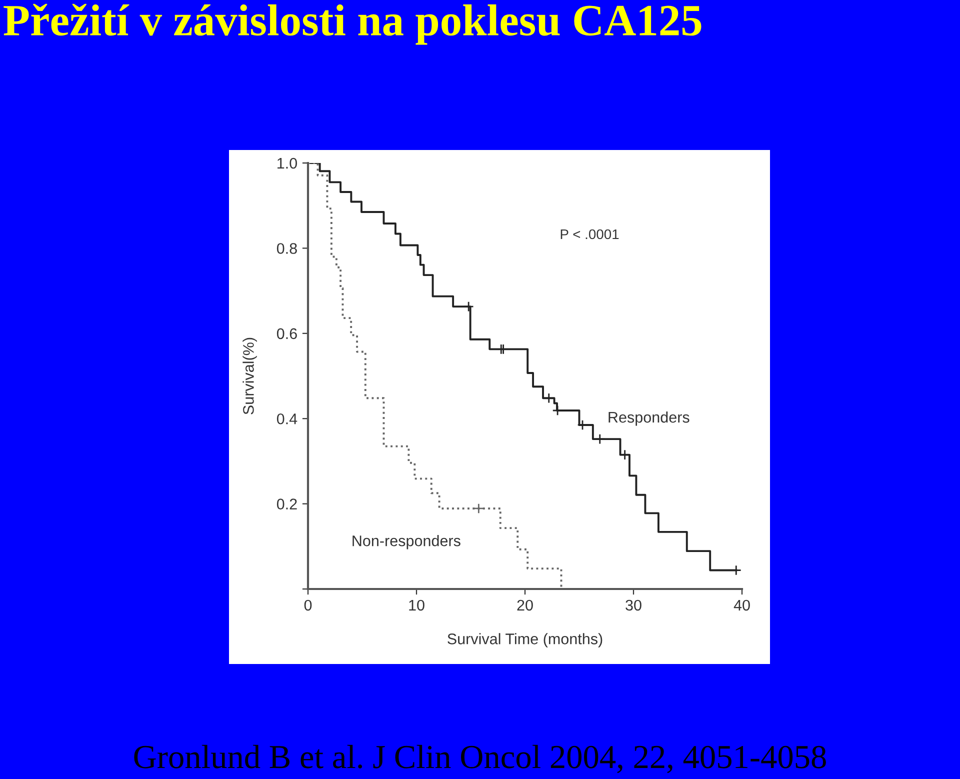 The width and height of the screenshot is (960, 779). Describe the element at coordinates (287, 418) in the screenshot. I see `y-tick-label: 0.4` at that location.